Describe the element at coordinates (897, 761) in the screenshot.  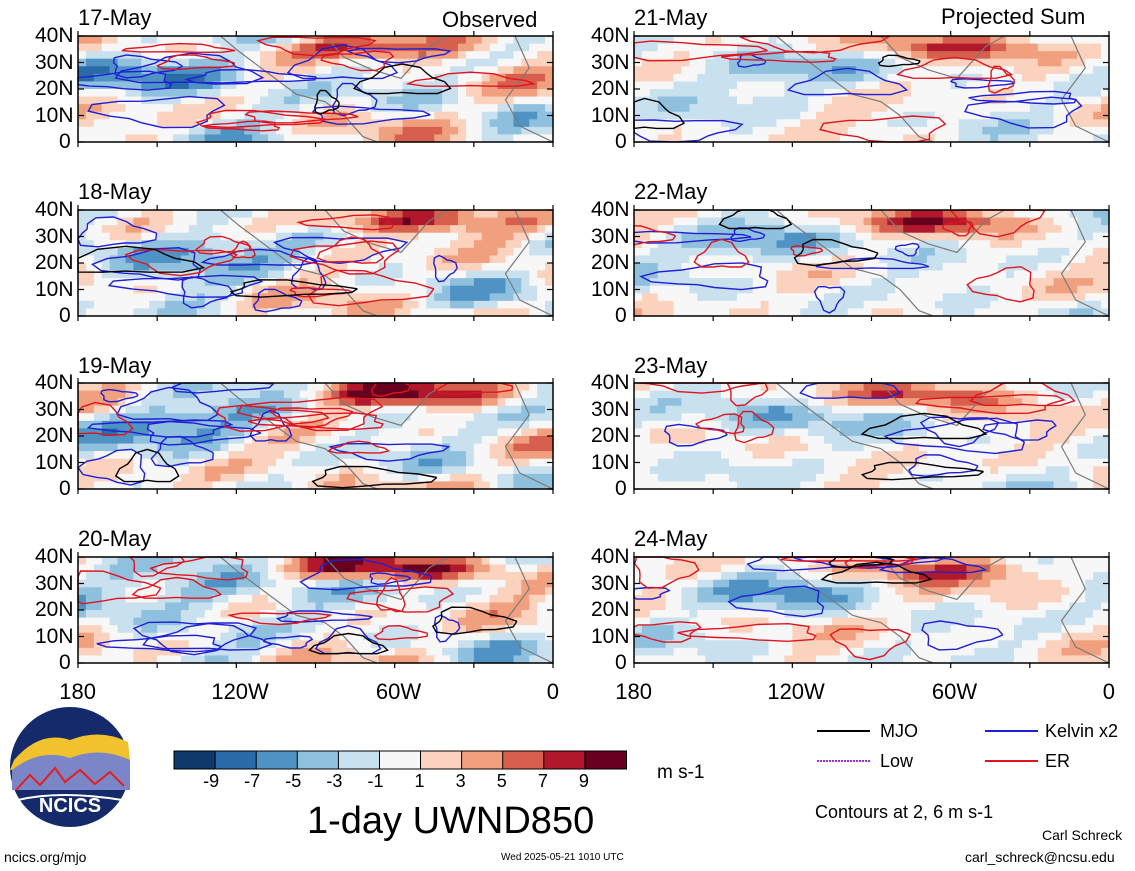
I see `legend-low-label: Low` at that location.